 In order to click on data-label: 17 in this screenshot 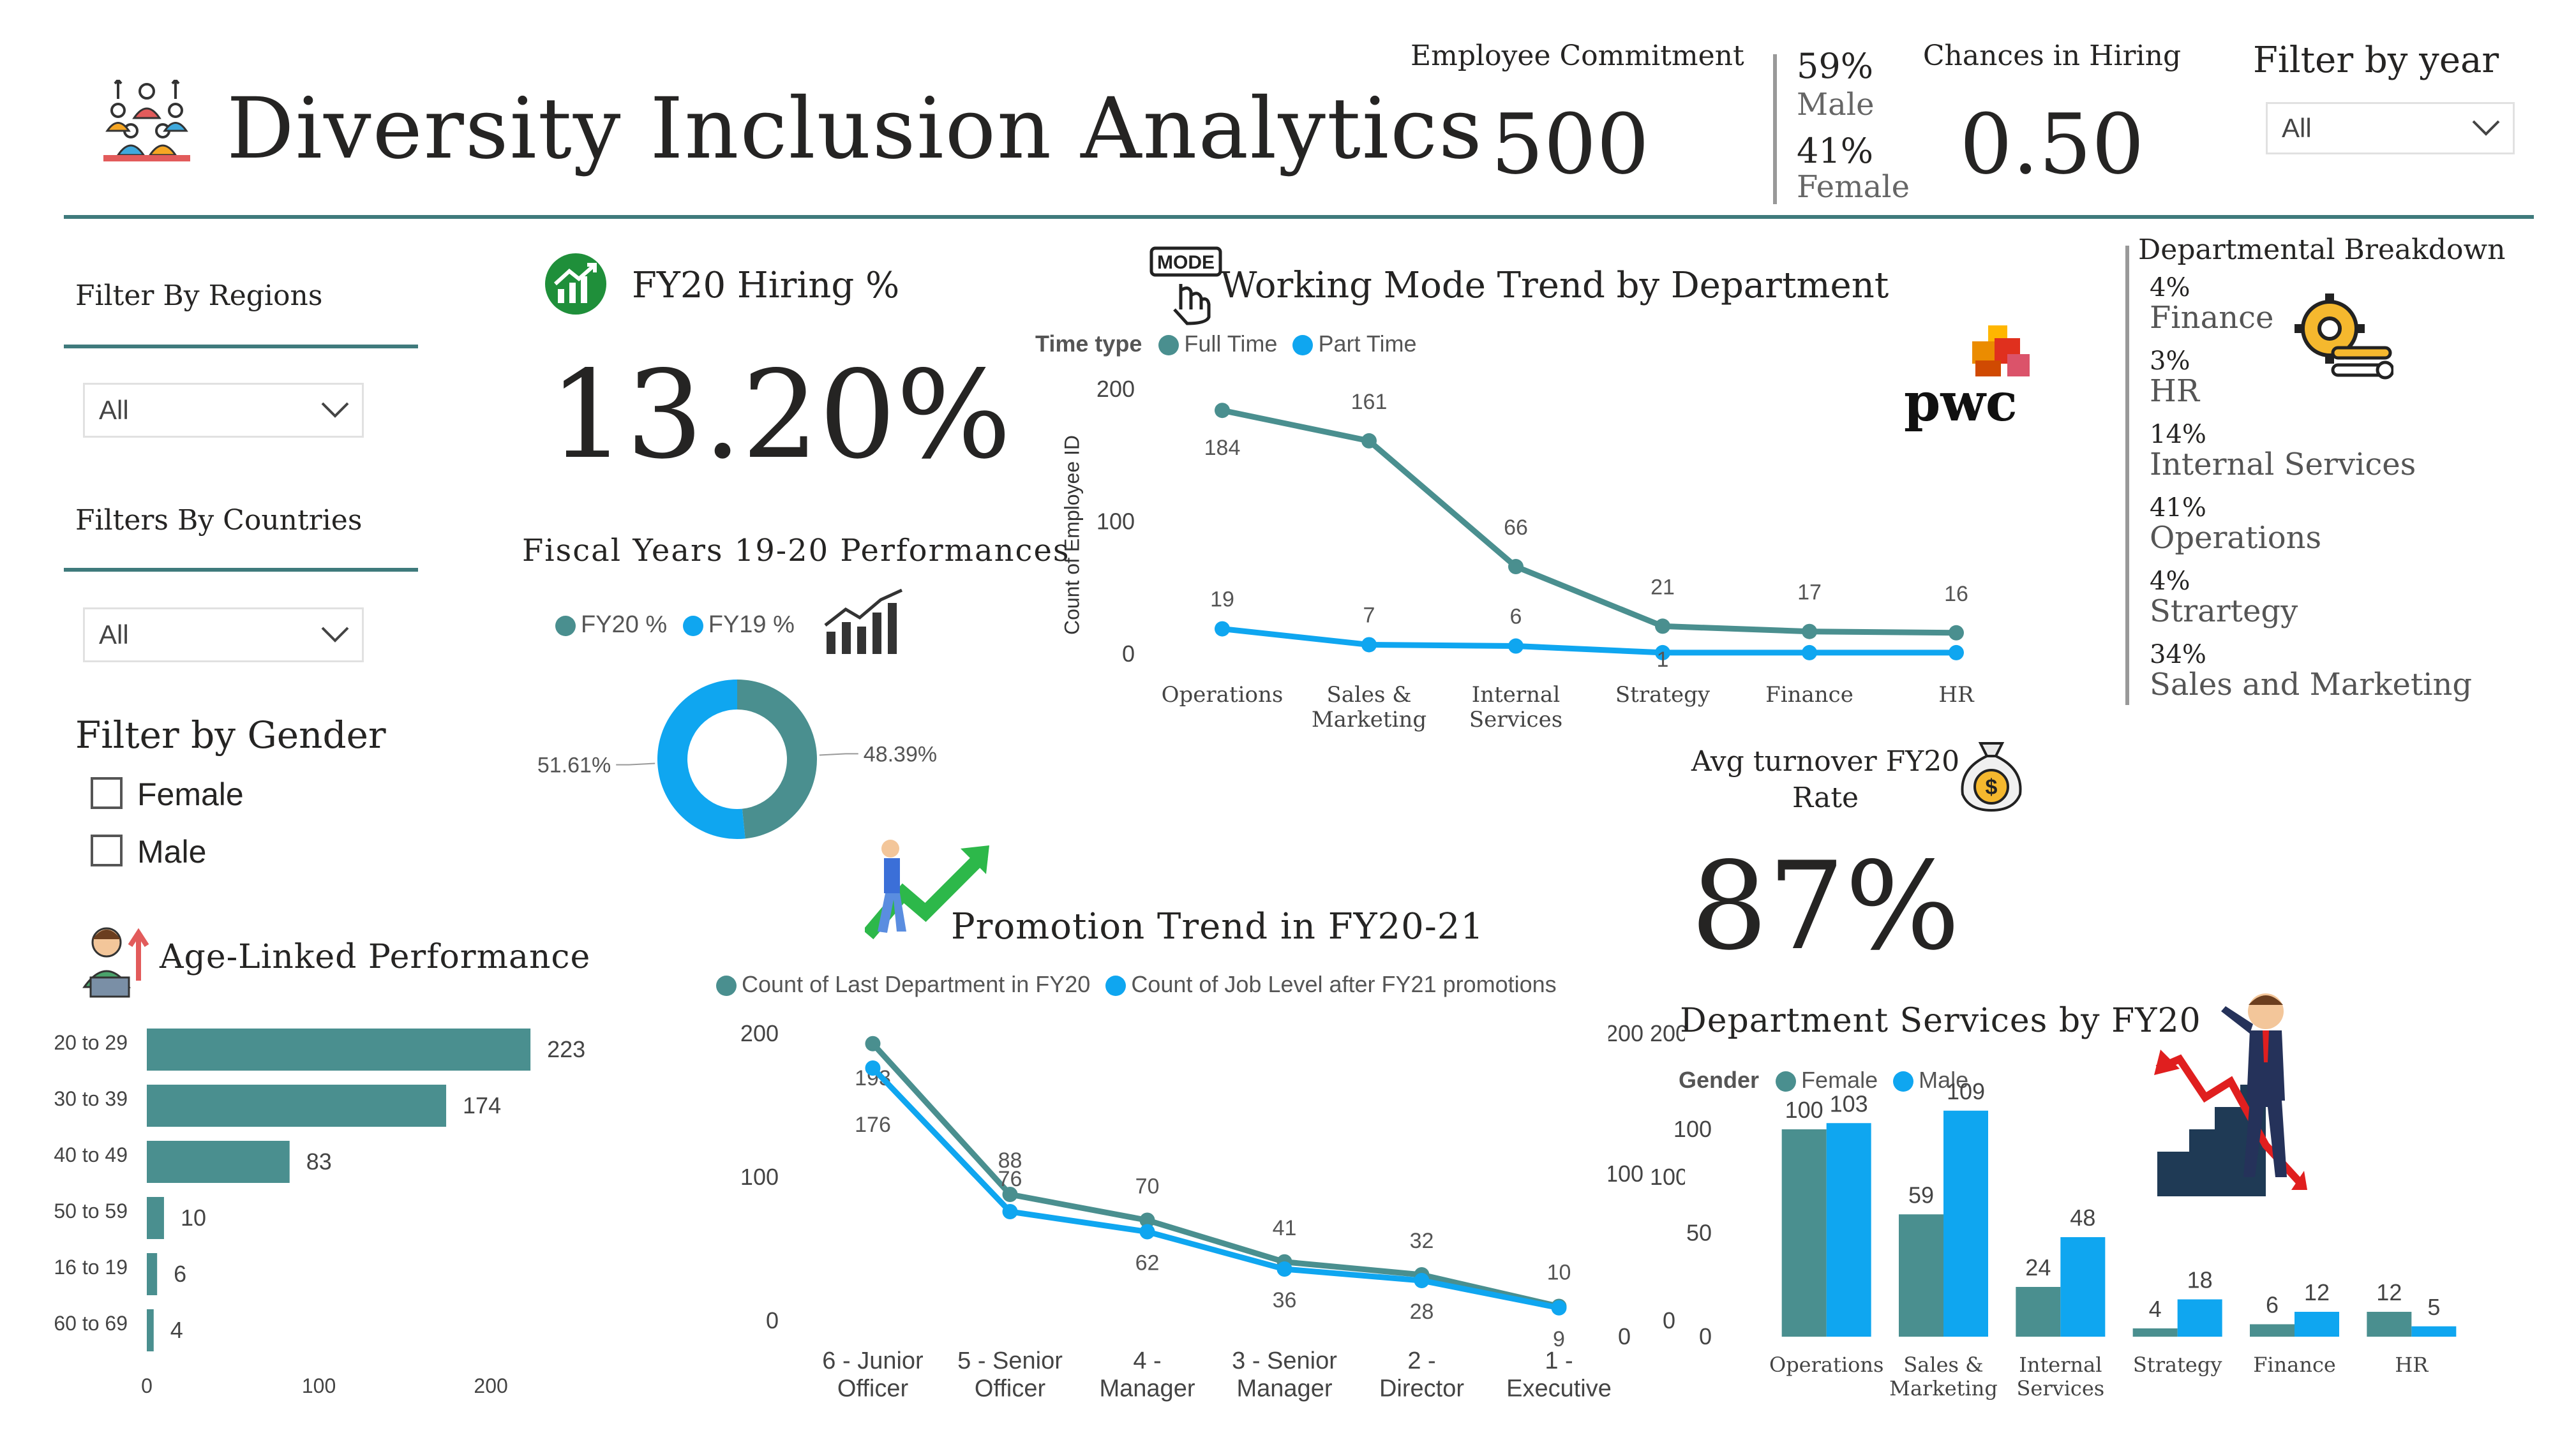, I will do `click(1809, 593)`.